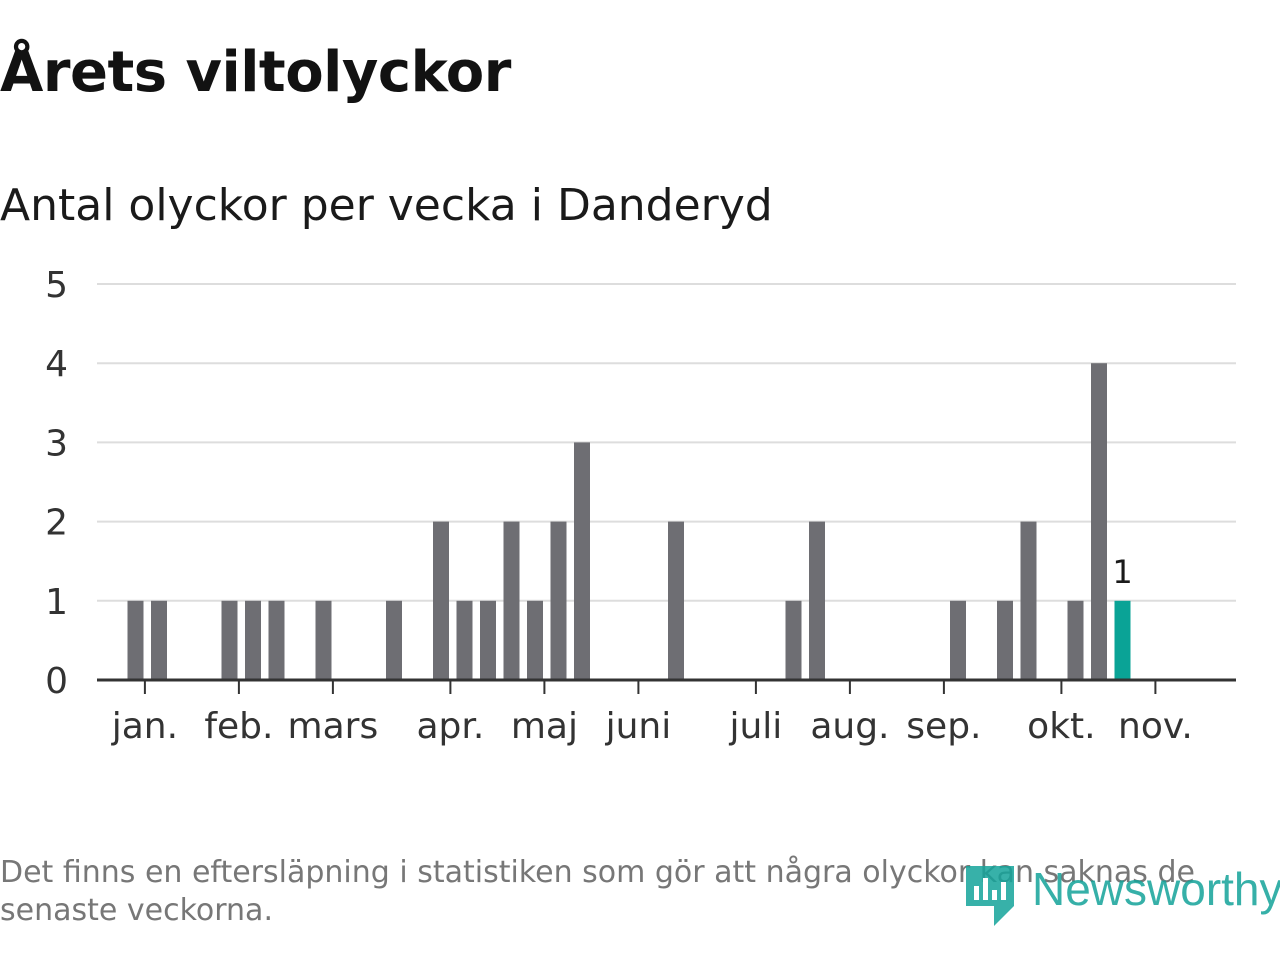 This screenshot has height=960, width=1280. What do you see at coordinates (238, 726) in the screenshot?
I see `x-tick-label: feb.` at bounding box center [238, 726].